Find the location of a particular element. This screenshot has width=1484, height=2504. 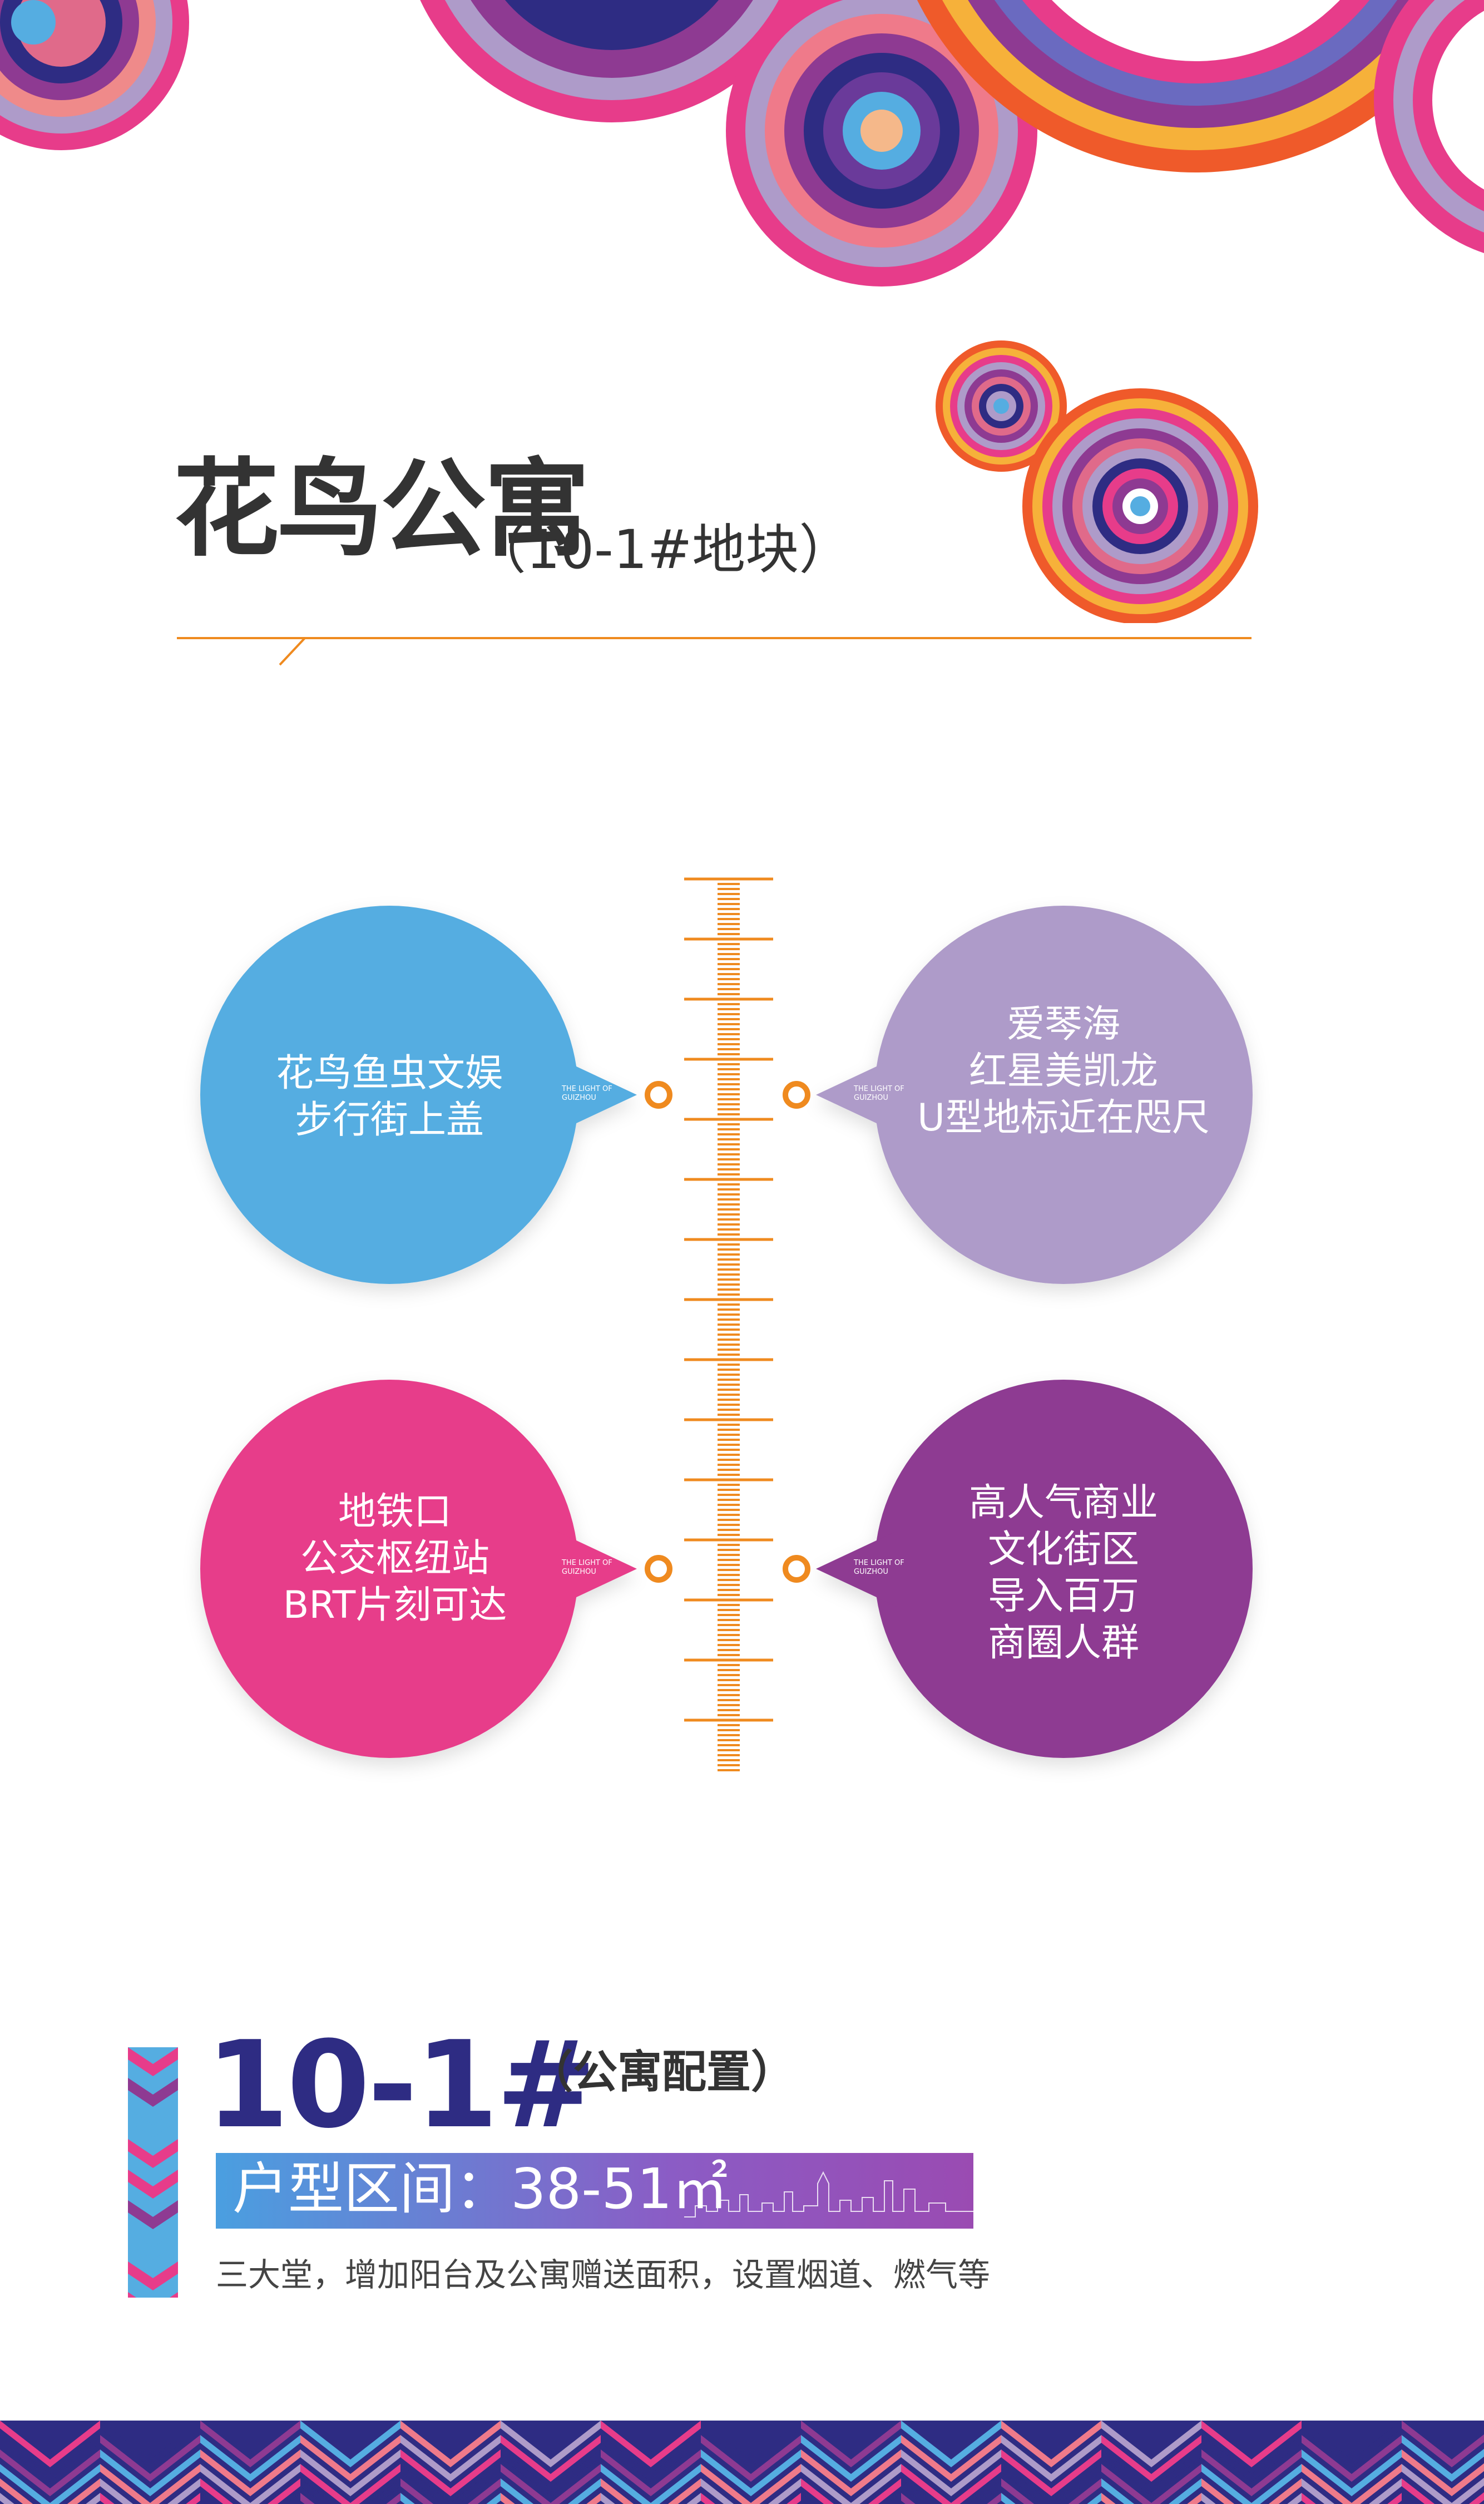

bubble-lavender-text: 爱琴海 红星美凯龙 U型地标近在咫尺 is located at coordinates (1063, 1071).